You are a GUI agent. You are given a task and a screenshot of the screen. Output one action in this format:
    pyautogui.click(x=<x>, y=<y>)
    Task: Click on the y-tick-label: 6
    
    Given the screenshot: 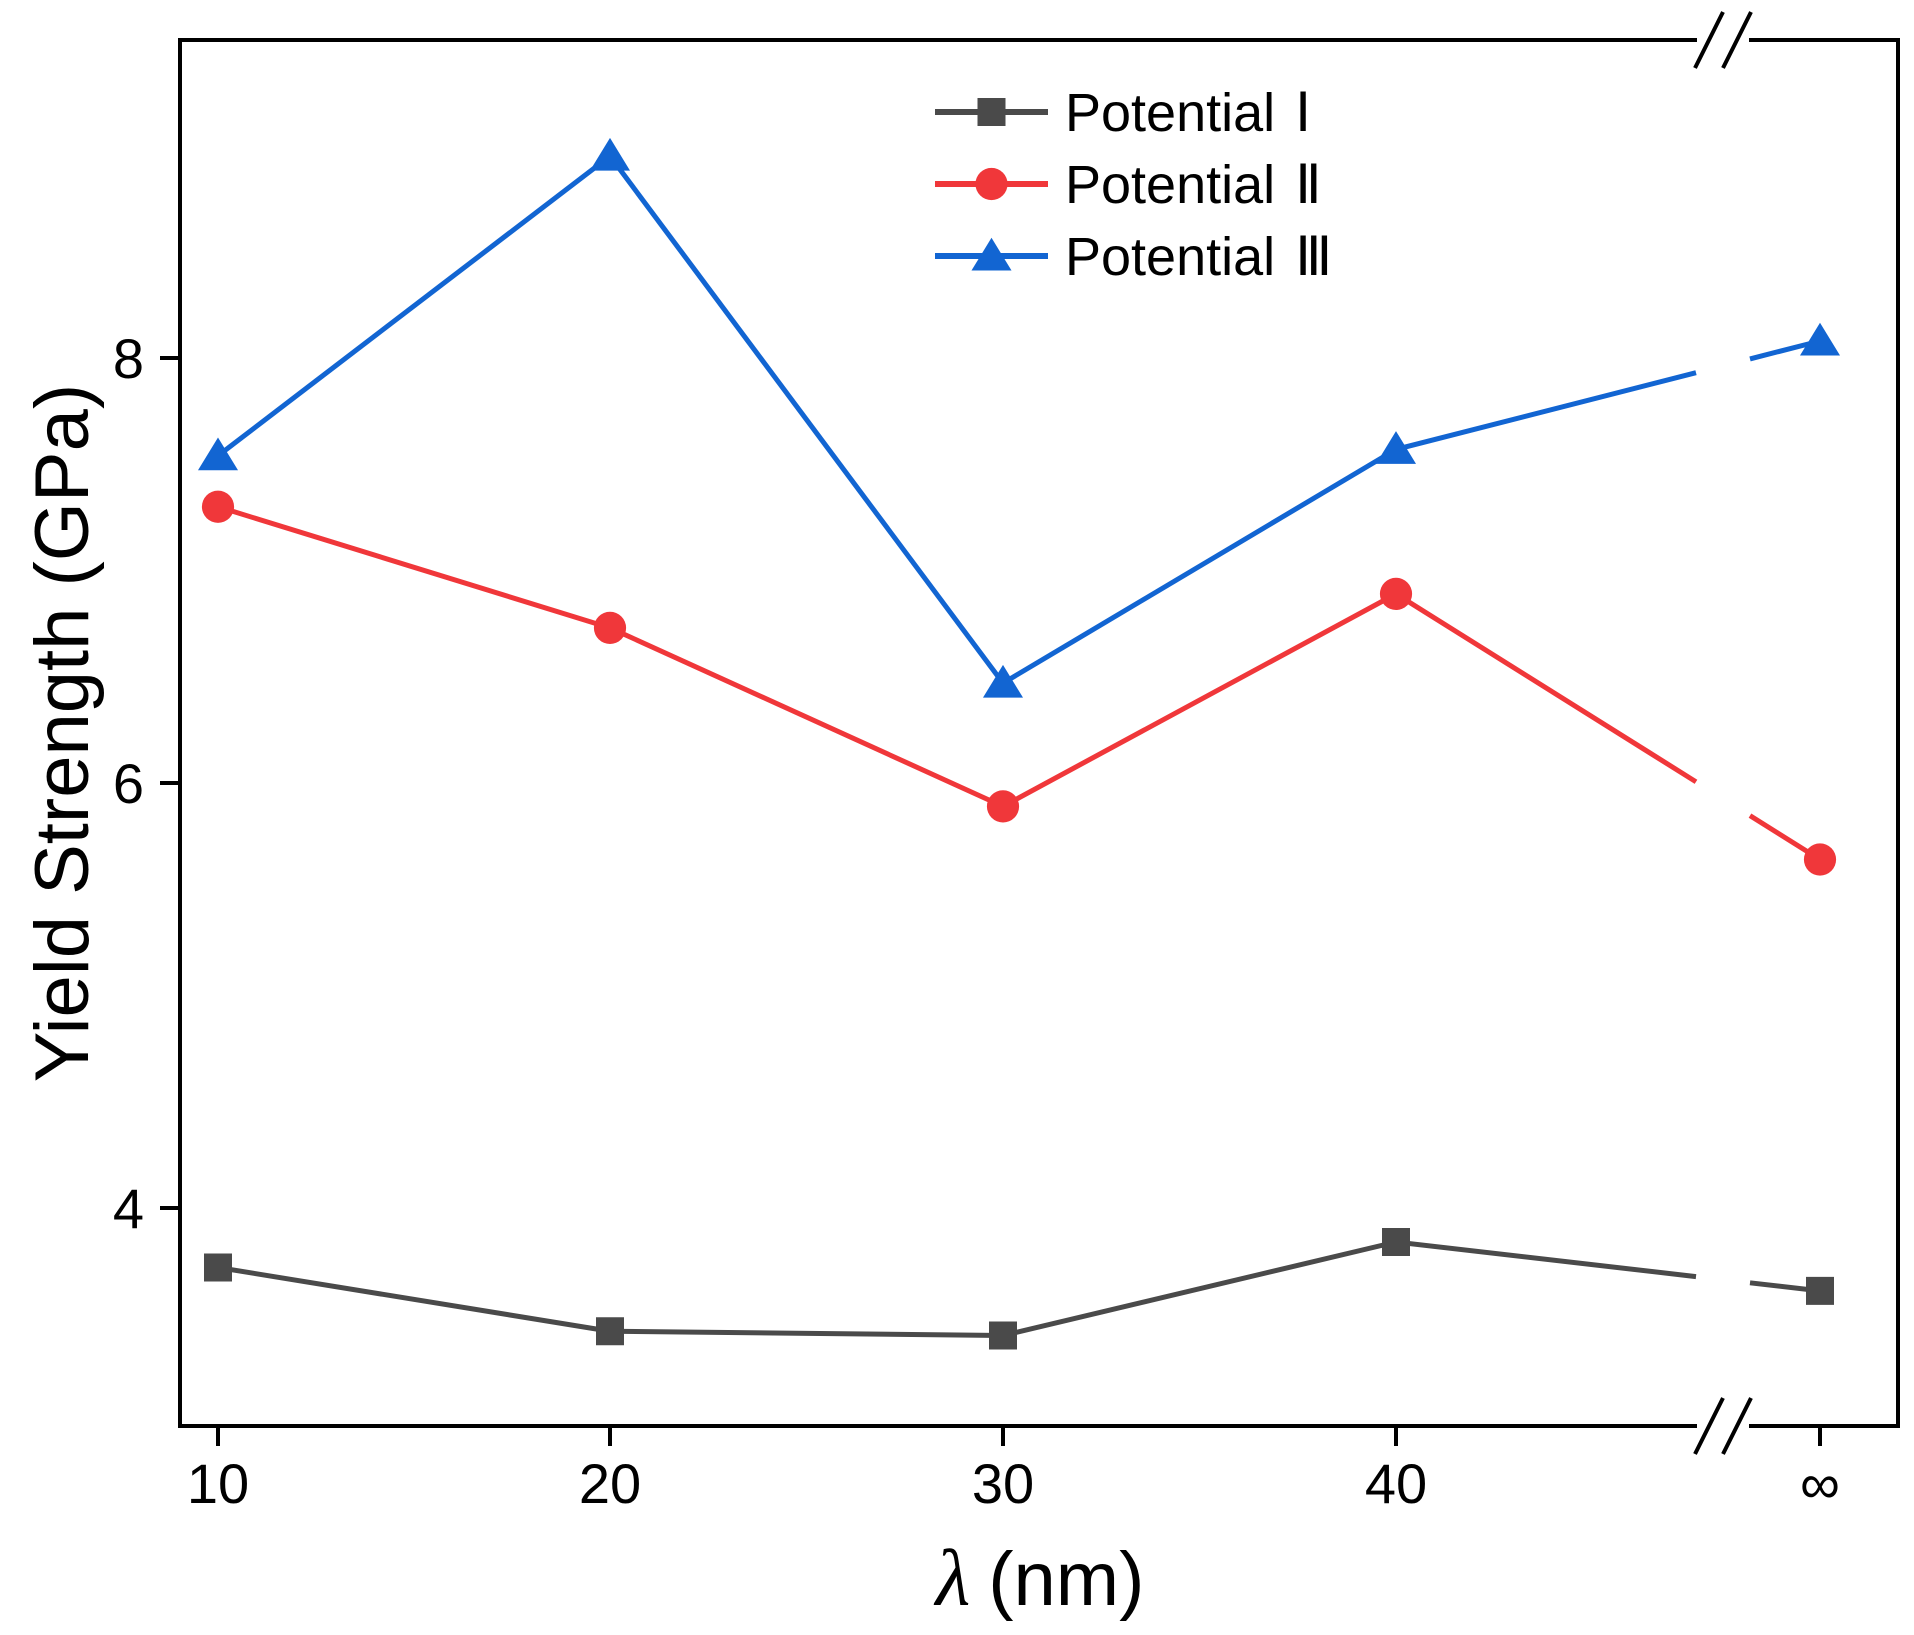 What is the action you would take?
    pyautogui.click(x=128, y=783)
    